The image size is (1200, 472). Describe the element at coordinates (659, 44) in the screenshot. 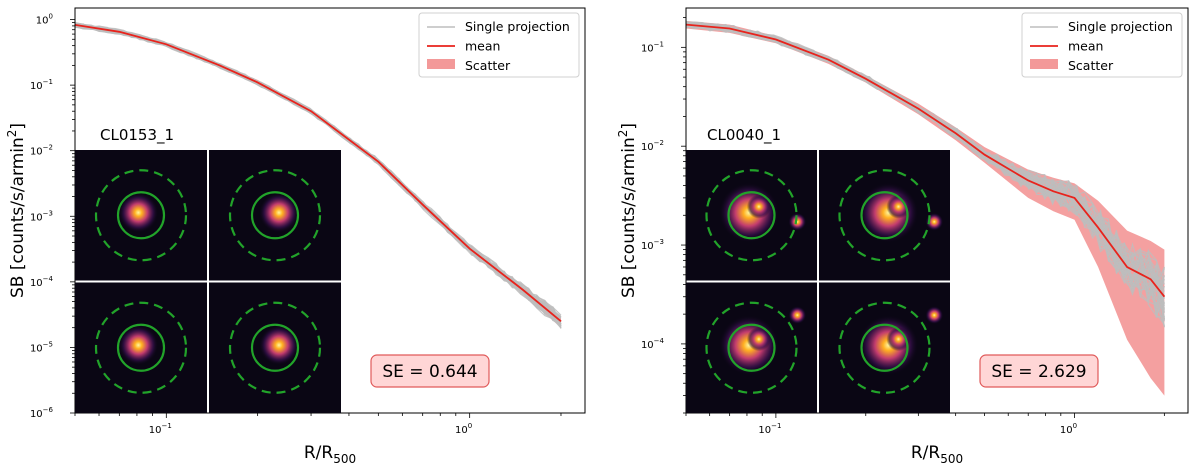

I see `y-tick-exp: −1` at that location.